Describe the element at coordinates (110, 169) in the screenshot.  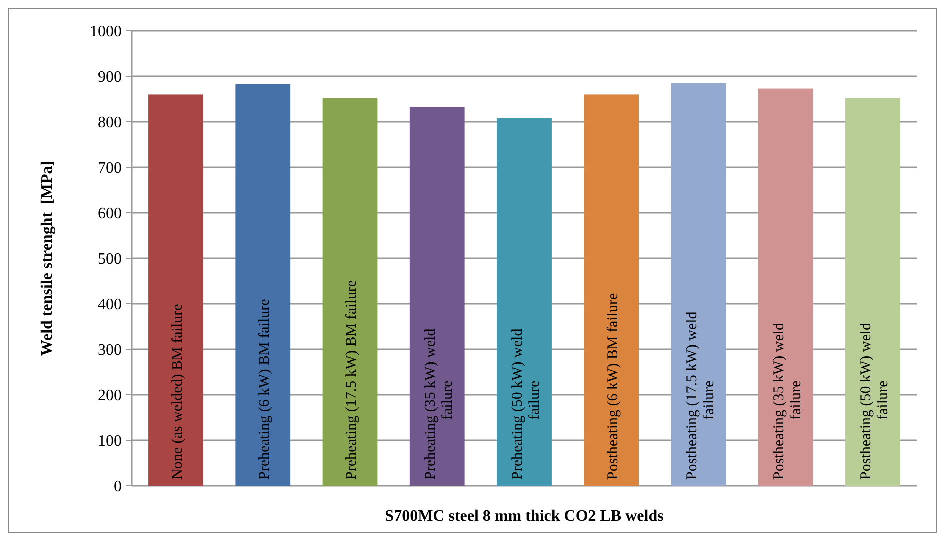
I see `y-tick-label: 700` at that location.